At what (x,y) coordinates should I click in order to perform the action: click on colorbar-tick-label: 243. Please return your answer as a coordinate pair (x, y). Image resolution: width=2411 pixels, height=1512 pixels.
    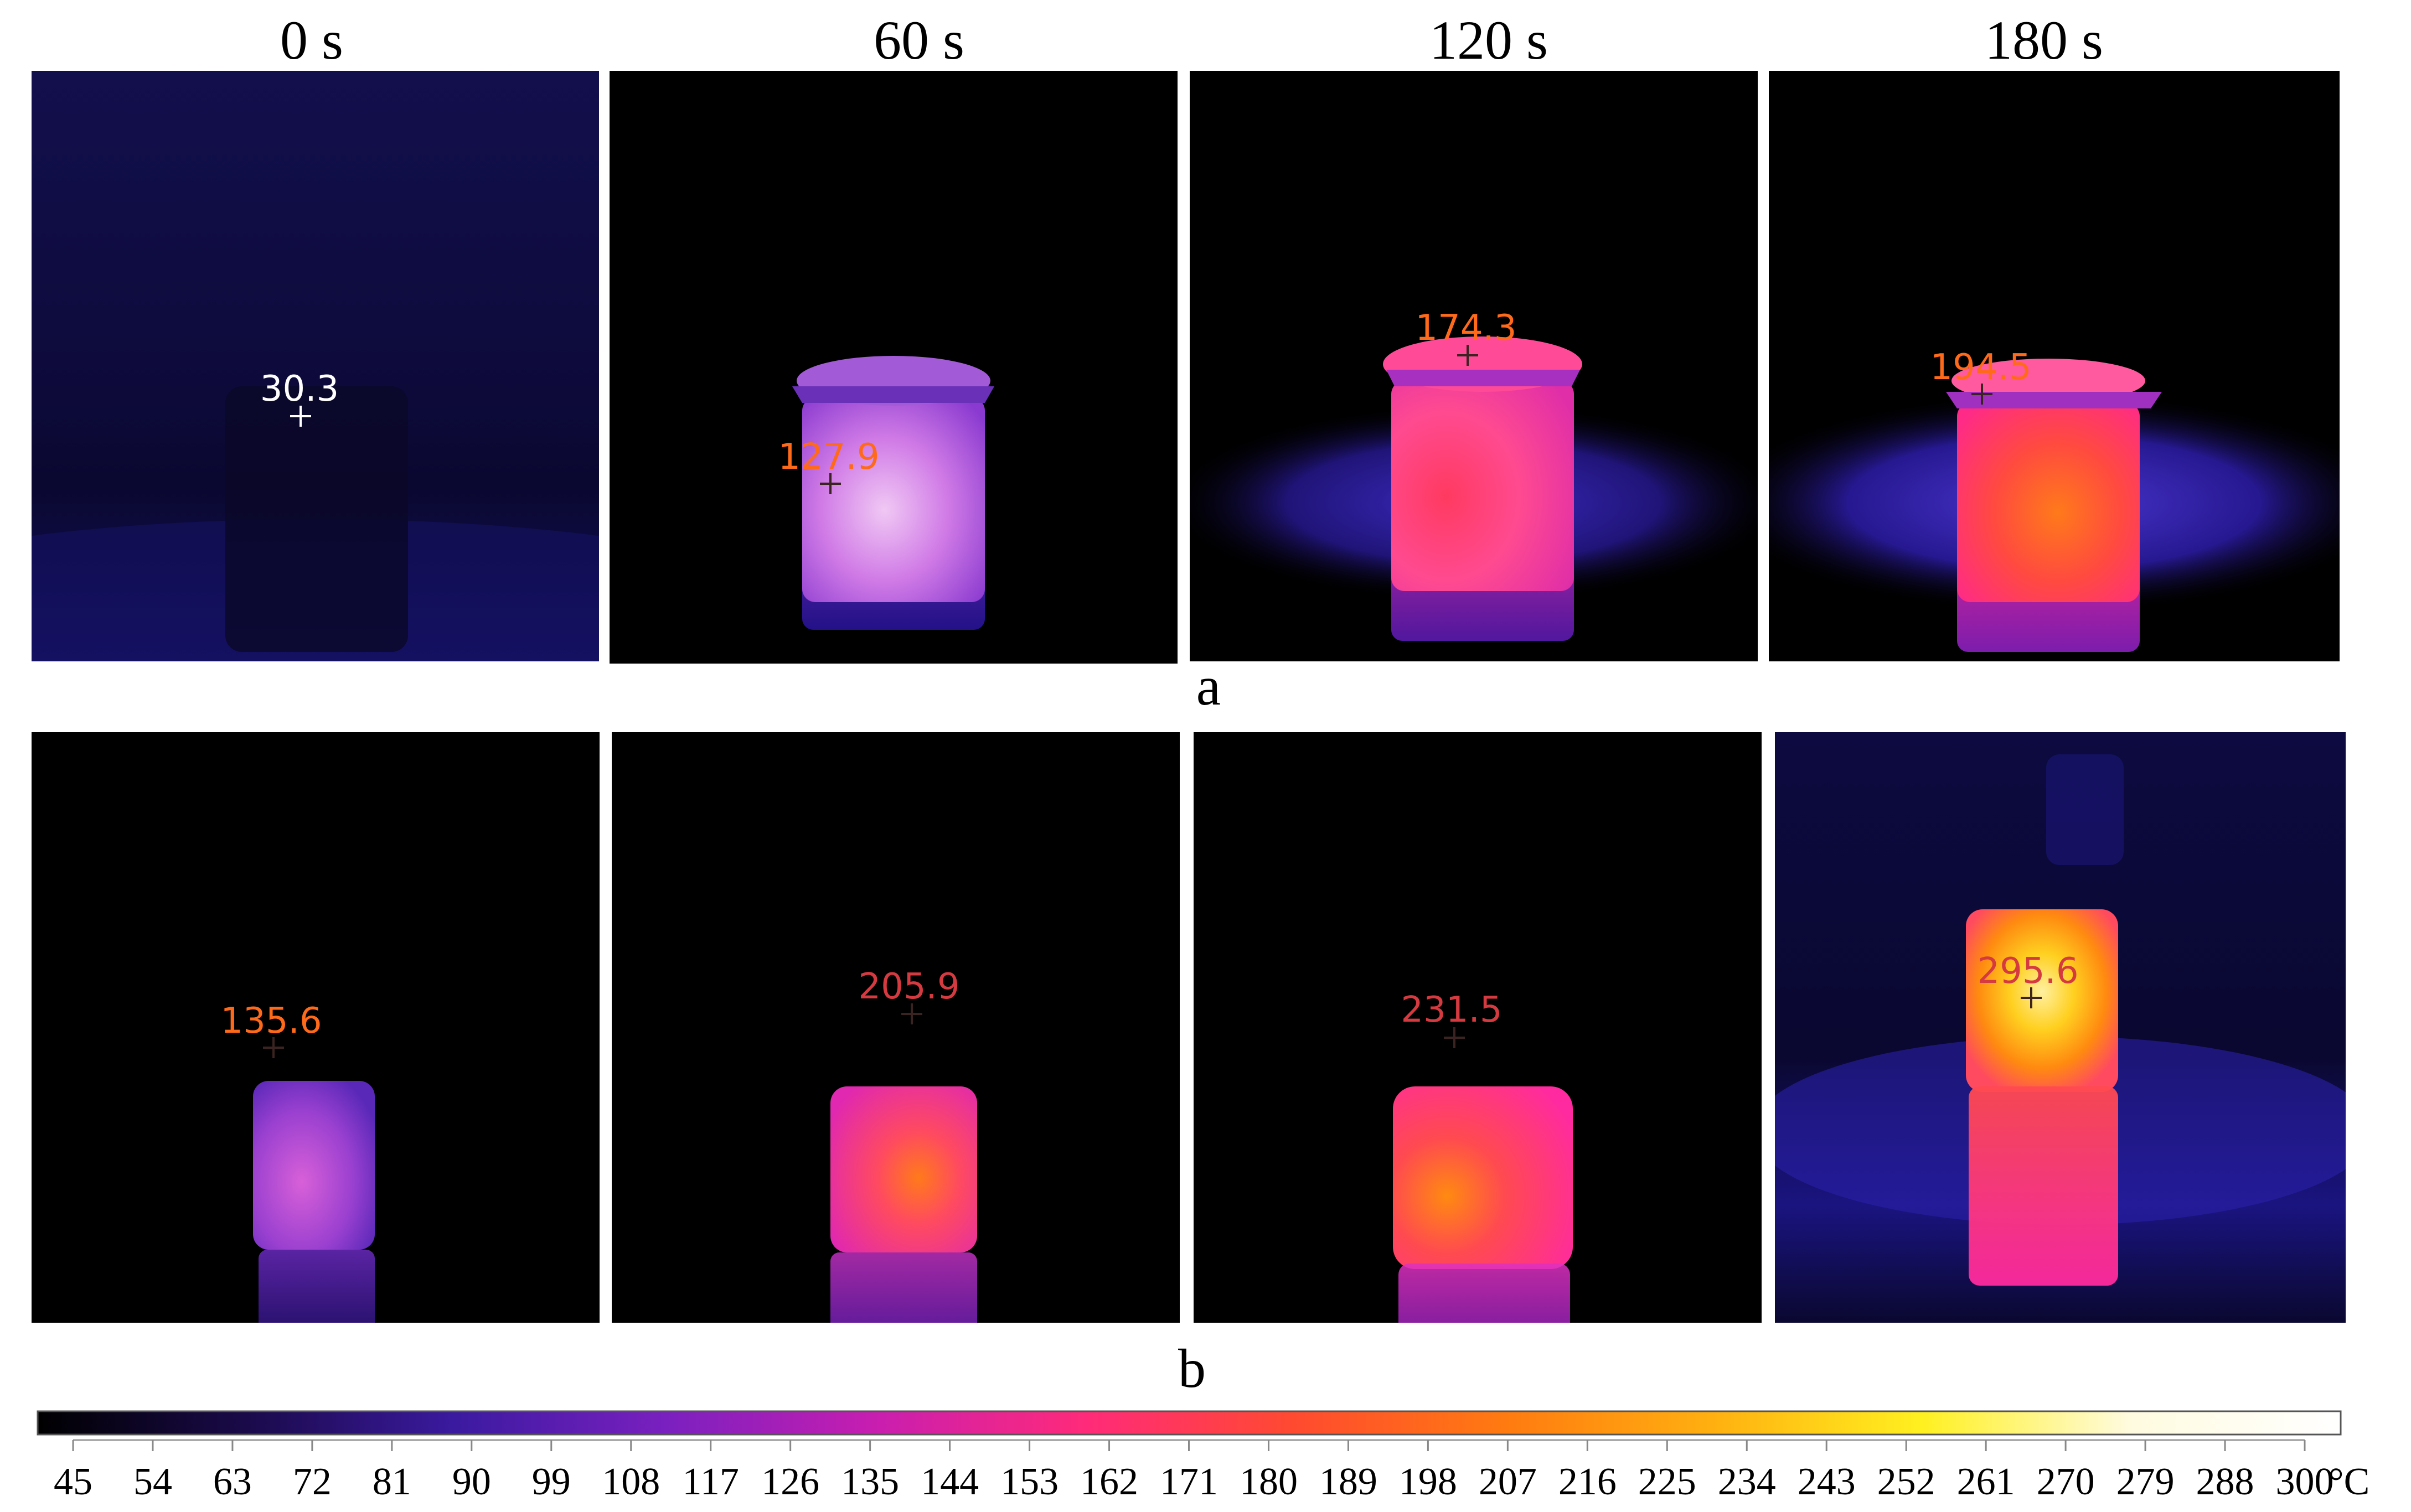
    Looking at the image, I should click on (1827, 1482).